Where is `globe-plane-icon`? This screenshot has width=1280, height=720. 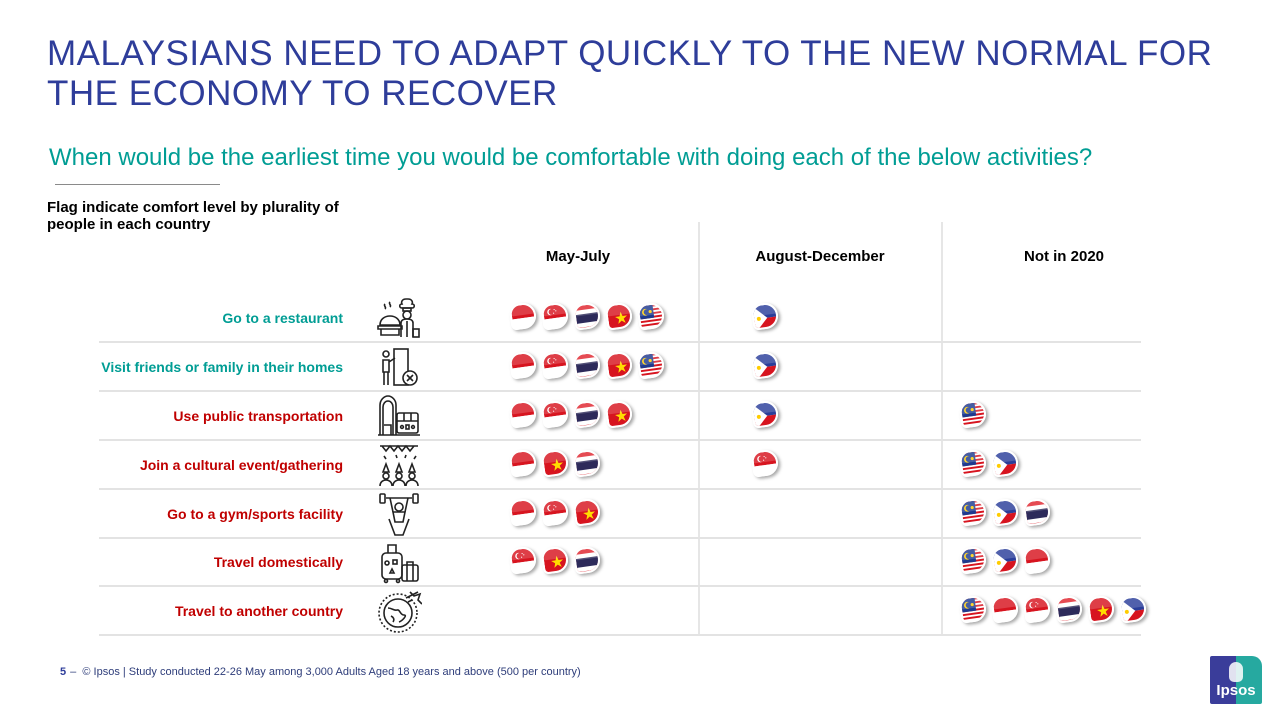
globe-plane-icon is located at coordinates (399, 611).